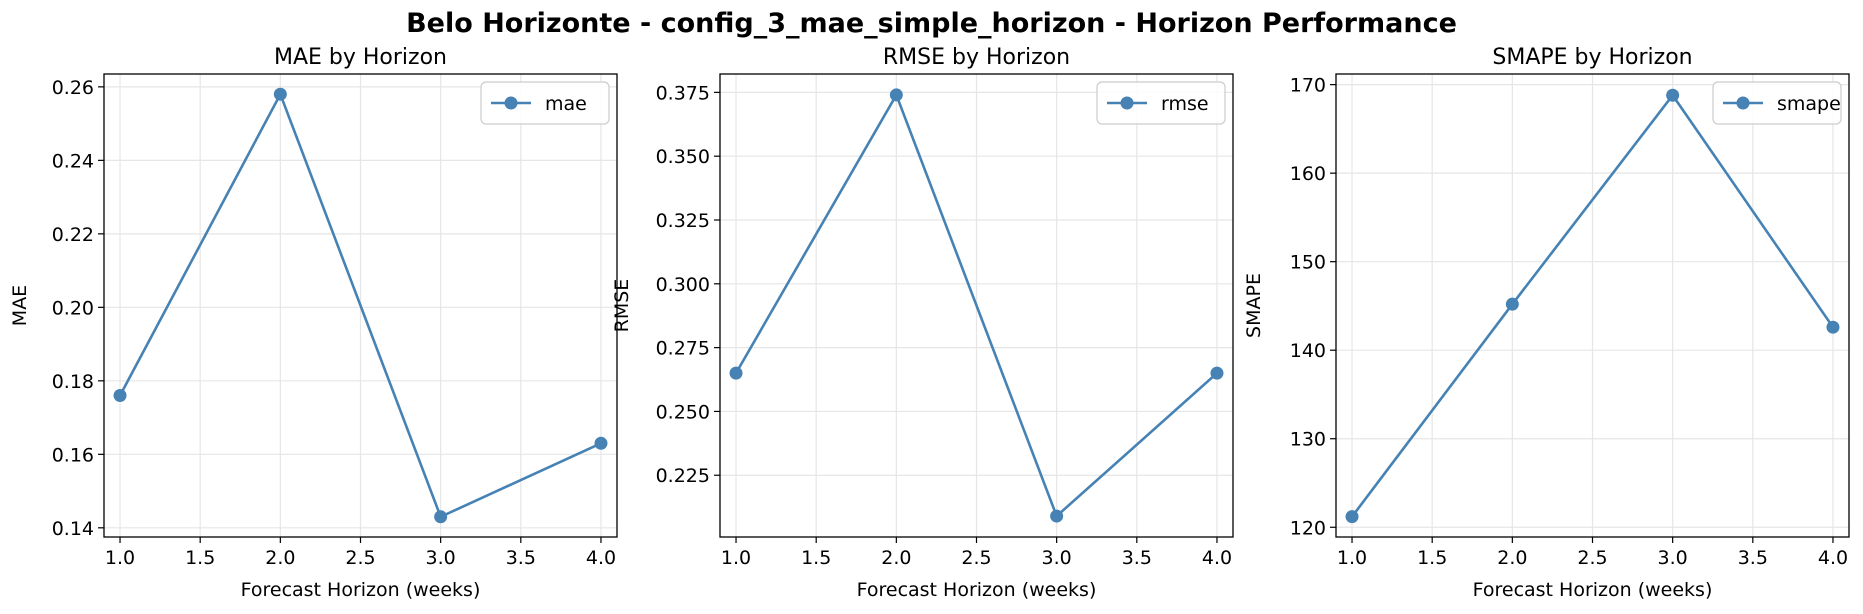 The height and width of the screenshot is (614, 1863). I want to click on legend: mae, so click(545, 103).